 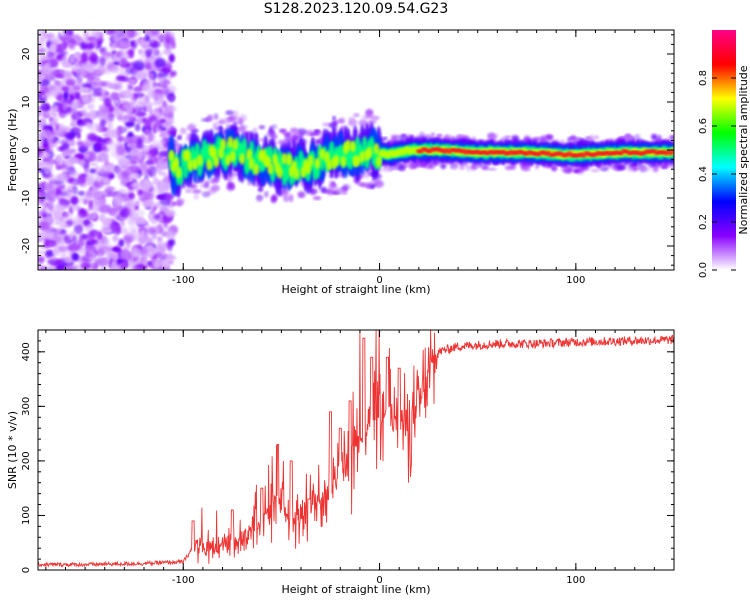 What do you see at coordinates (26, 150) in the screenshot?
I see `heatmap-y-tick-label: 0` at bounding box center [26, 150].